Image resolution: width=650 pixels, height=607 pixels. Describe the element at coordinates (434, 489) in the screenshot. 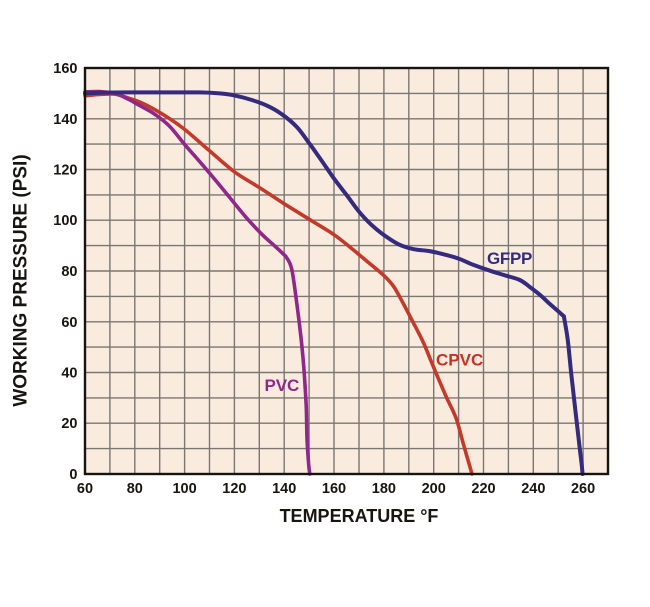

I see `svg-text: 200` at that location.